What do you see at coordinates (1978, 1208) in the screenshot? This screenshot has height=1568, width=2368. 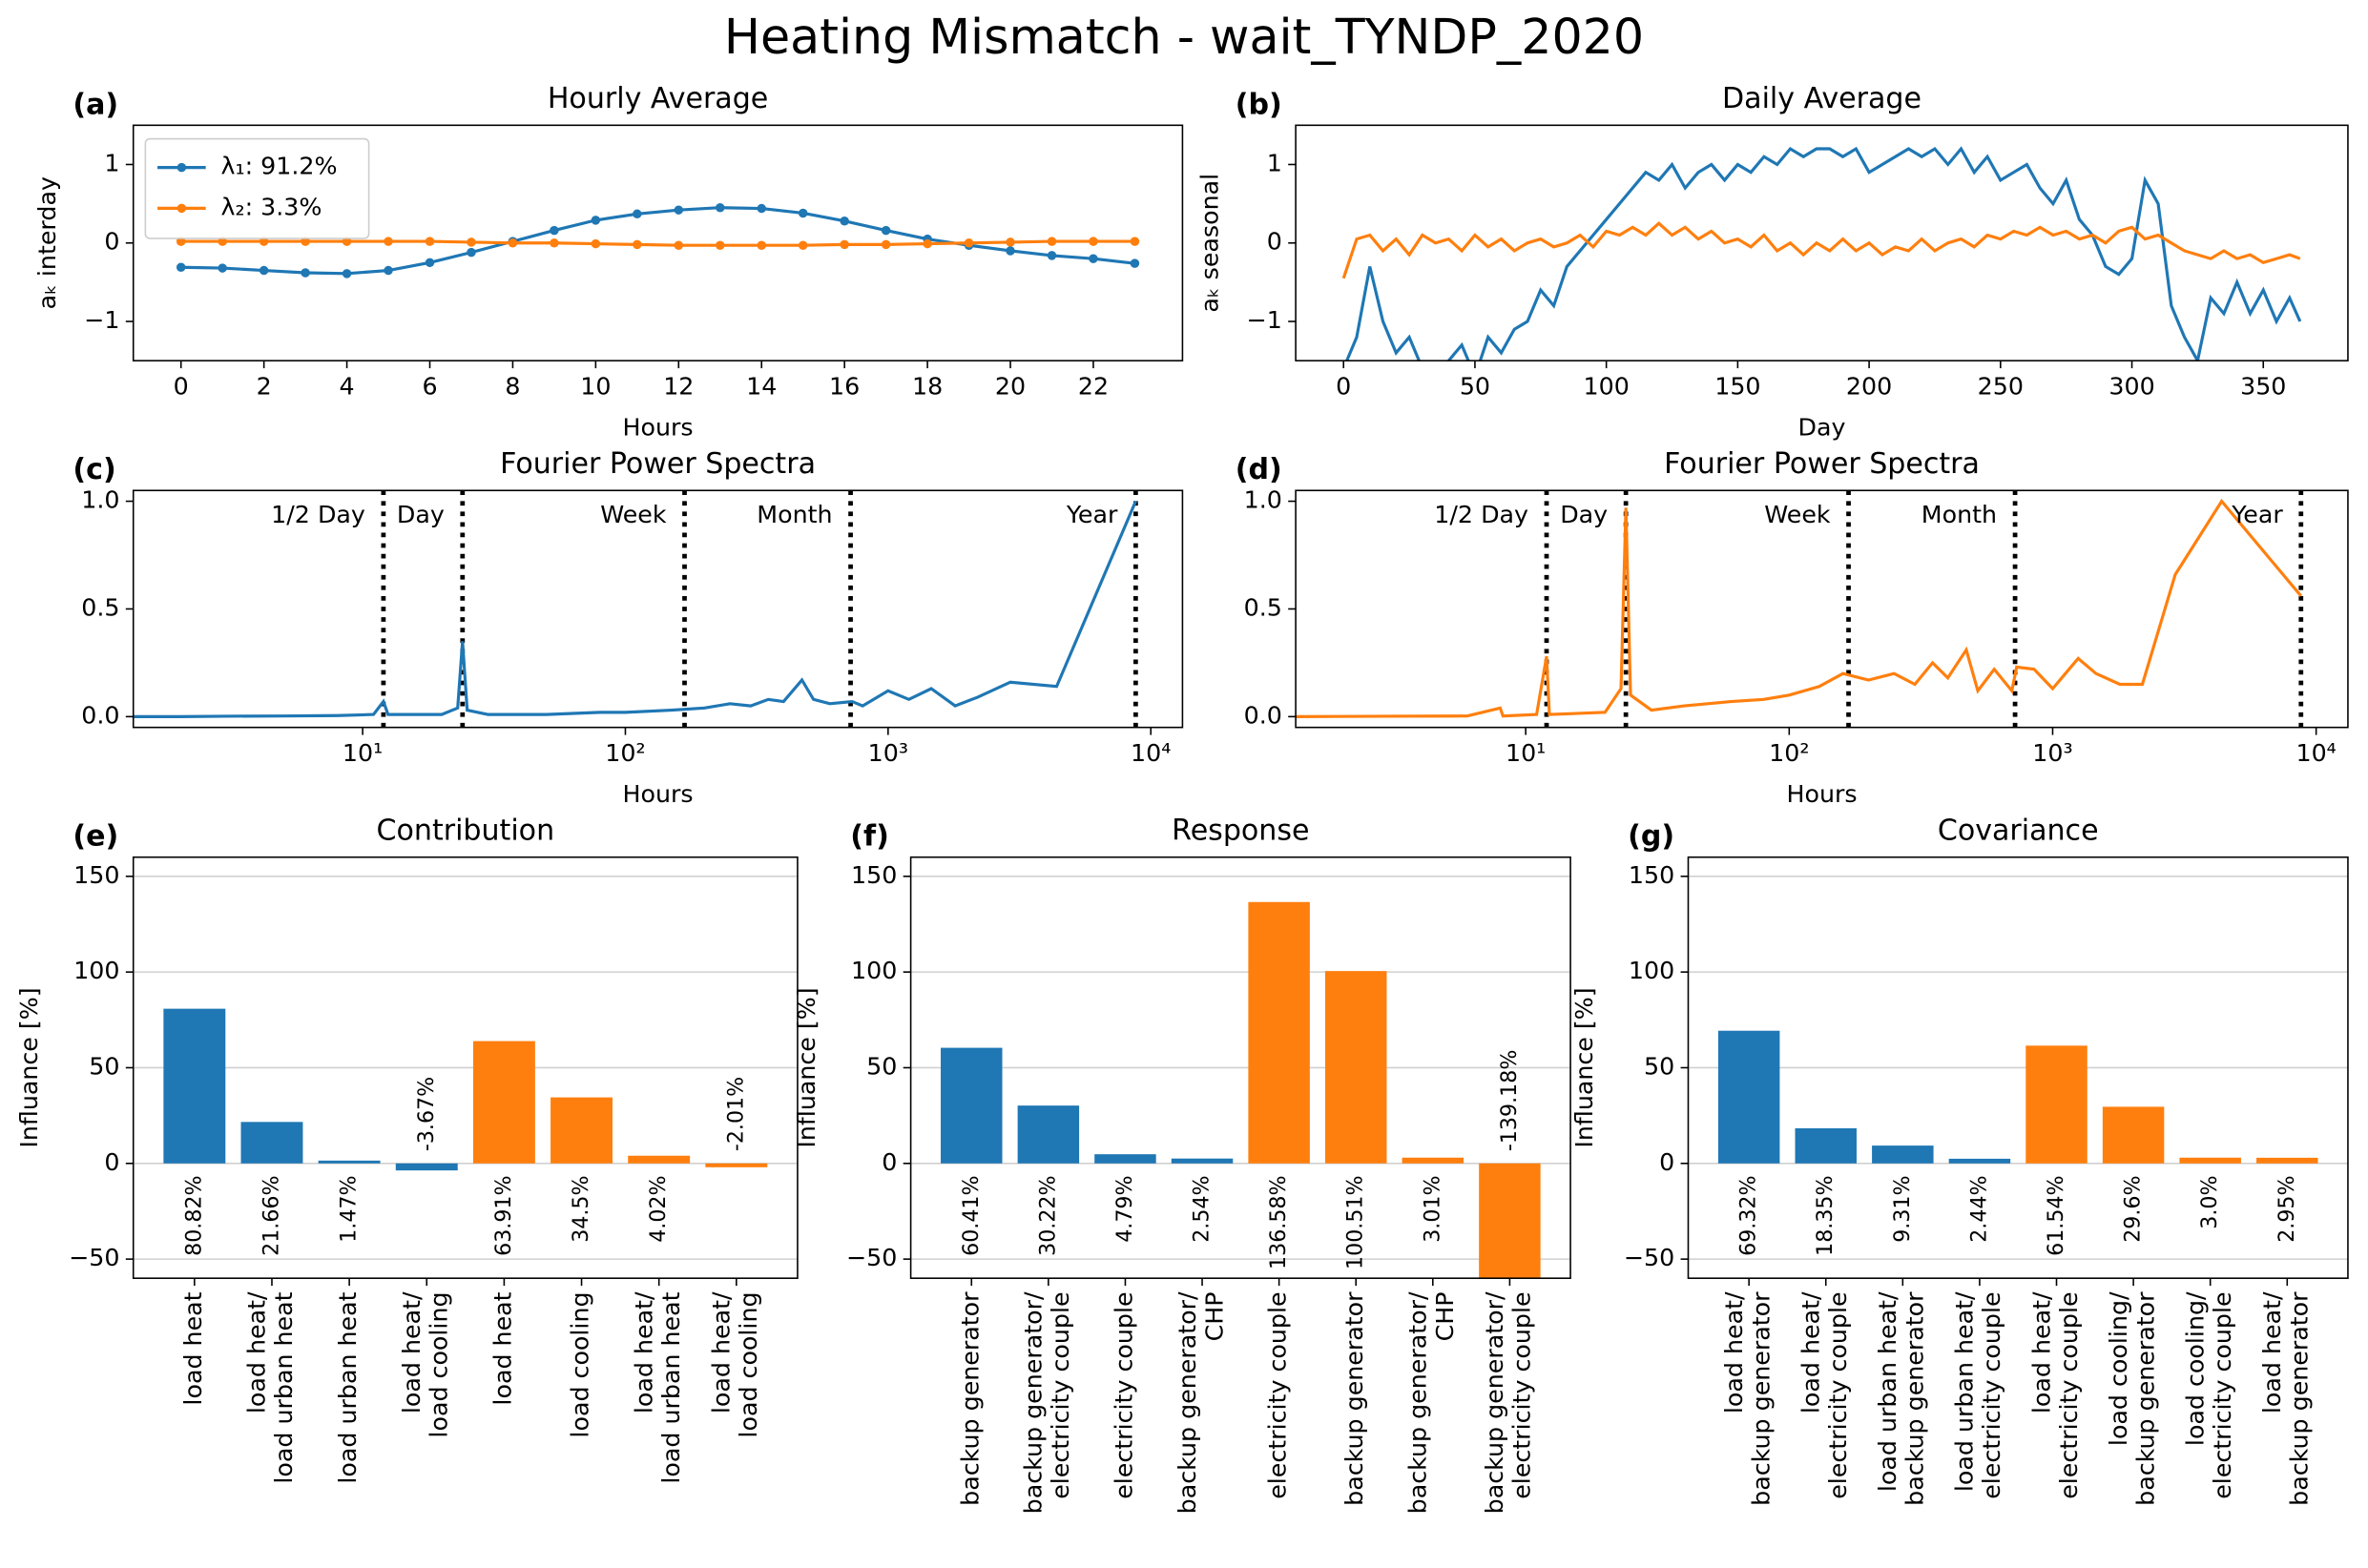 I see `value-label: 2.44%` at bounding box center [1978, 1208].